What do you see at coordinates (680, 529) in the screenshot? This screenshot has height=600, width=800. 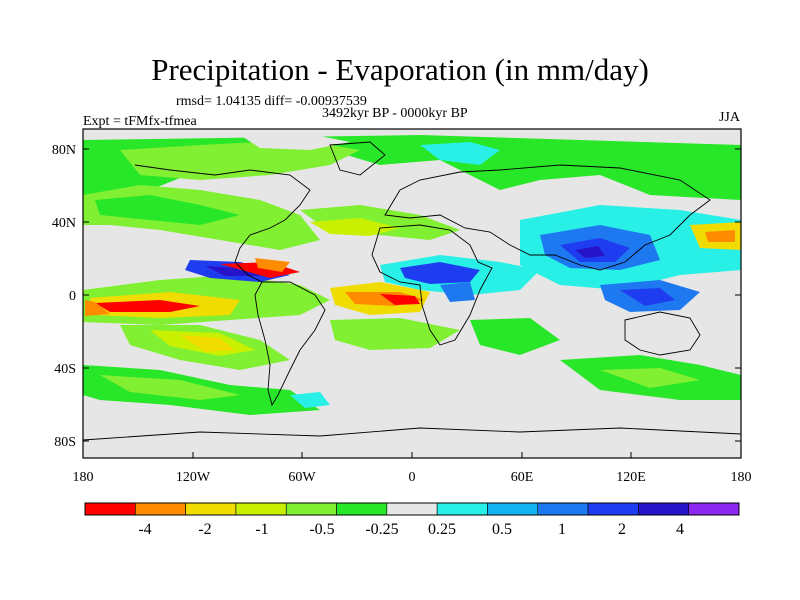 I see `colorbar-label: 4` at bounding box center [680, 529].